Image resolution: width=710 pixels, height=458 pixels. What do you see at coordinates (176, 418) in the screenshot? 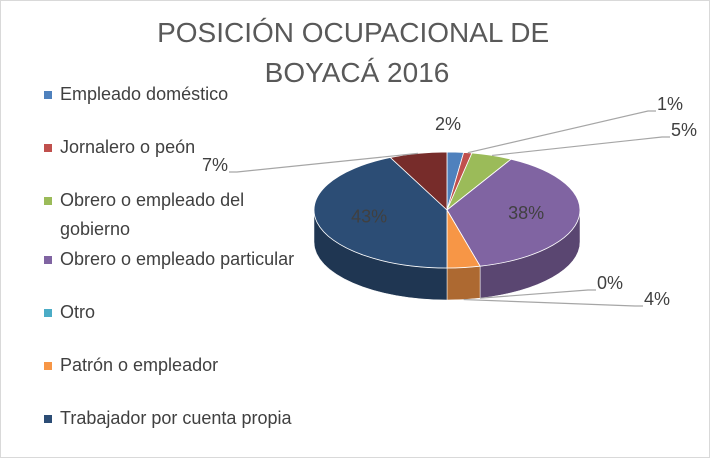
I see `legend-label: Trabajador por cuenta propia` at bounding box center [176, 418].